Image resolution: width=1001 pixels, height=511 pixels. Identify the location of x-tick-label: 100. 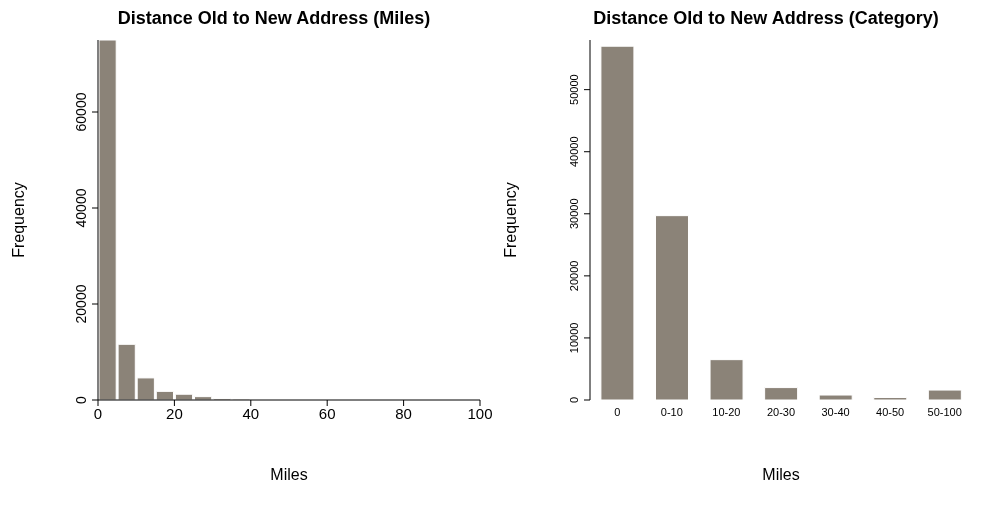
(480, 413).